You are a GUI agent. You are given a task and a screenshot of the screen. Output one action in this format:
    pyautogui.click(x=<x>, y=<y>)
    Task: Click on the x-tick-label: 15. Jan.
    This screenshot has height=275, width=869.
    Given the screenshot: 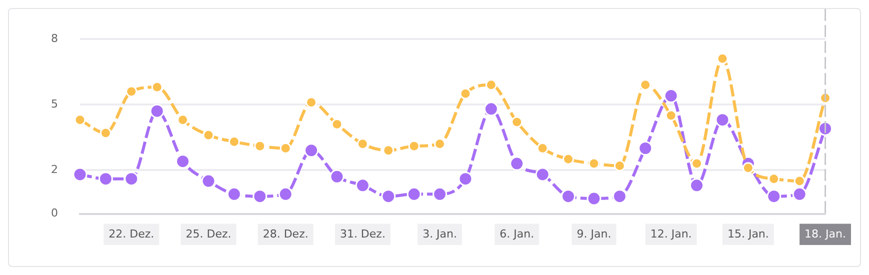 What is the action you would take?
    pyautogui.click(x=748, y=233)
    